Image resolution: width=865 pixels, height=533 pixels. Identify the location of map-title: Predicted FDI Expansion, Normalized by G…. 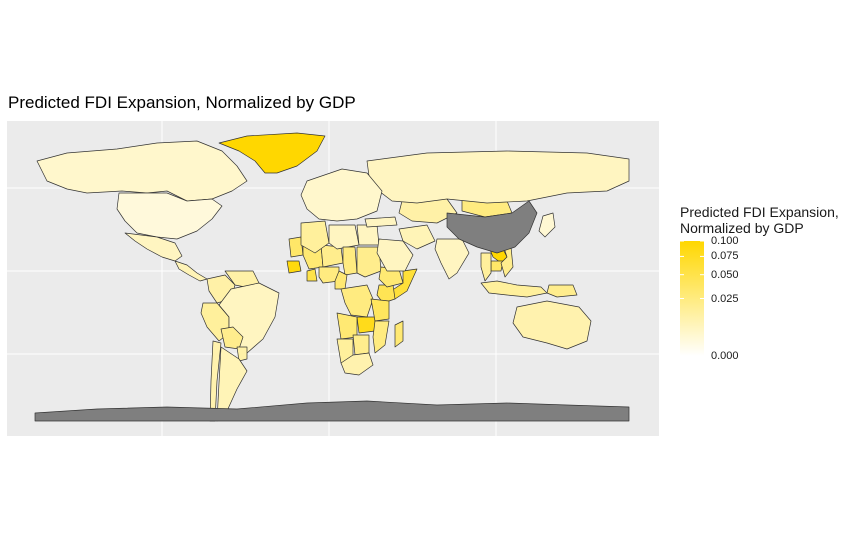
(182, 102).